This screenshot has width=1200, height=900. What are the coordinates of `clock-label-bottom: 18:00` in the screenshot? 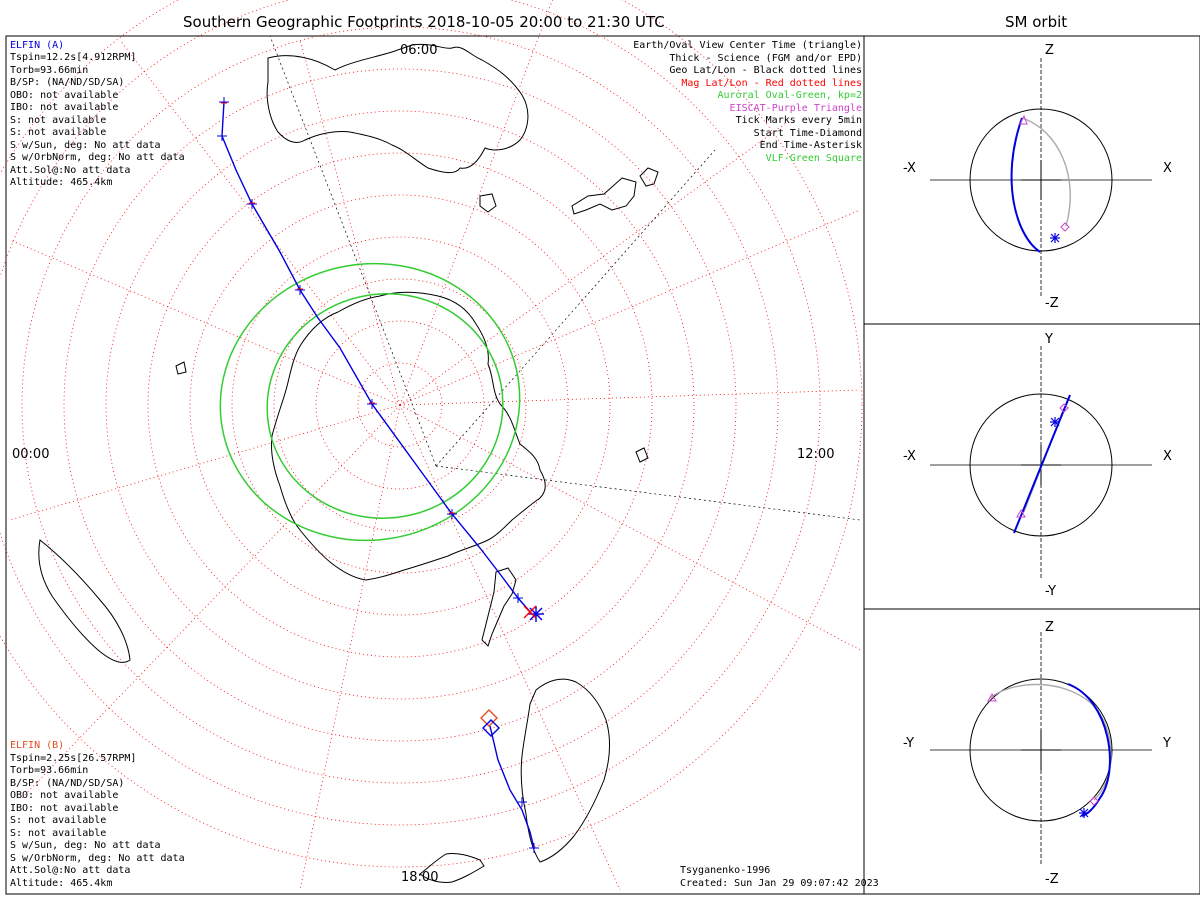 It's located at (420, 877).